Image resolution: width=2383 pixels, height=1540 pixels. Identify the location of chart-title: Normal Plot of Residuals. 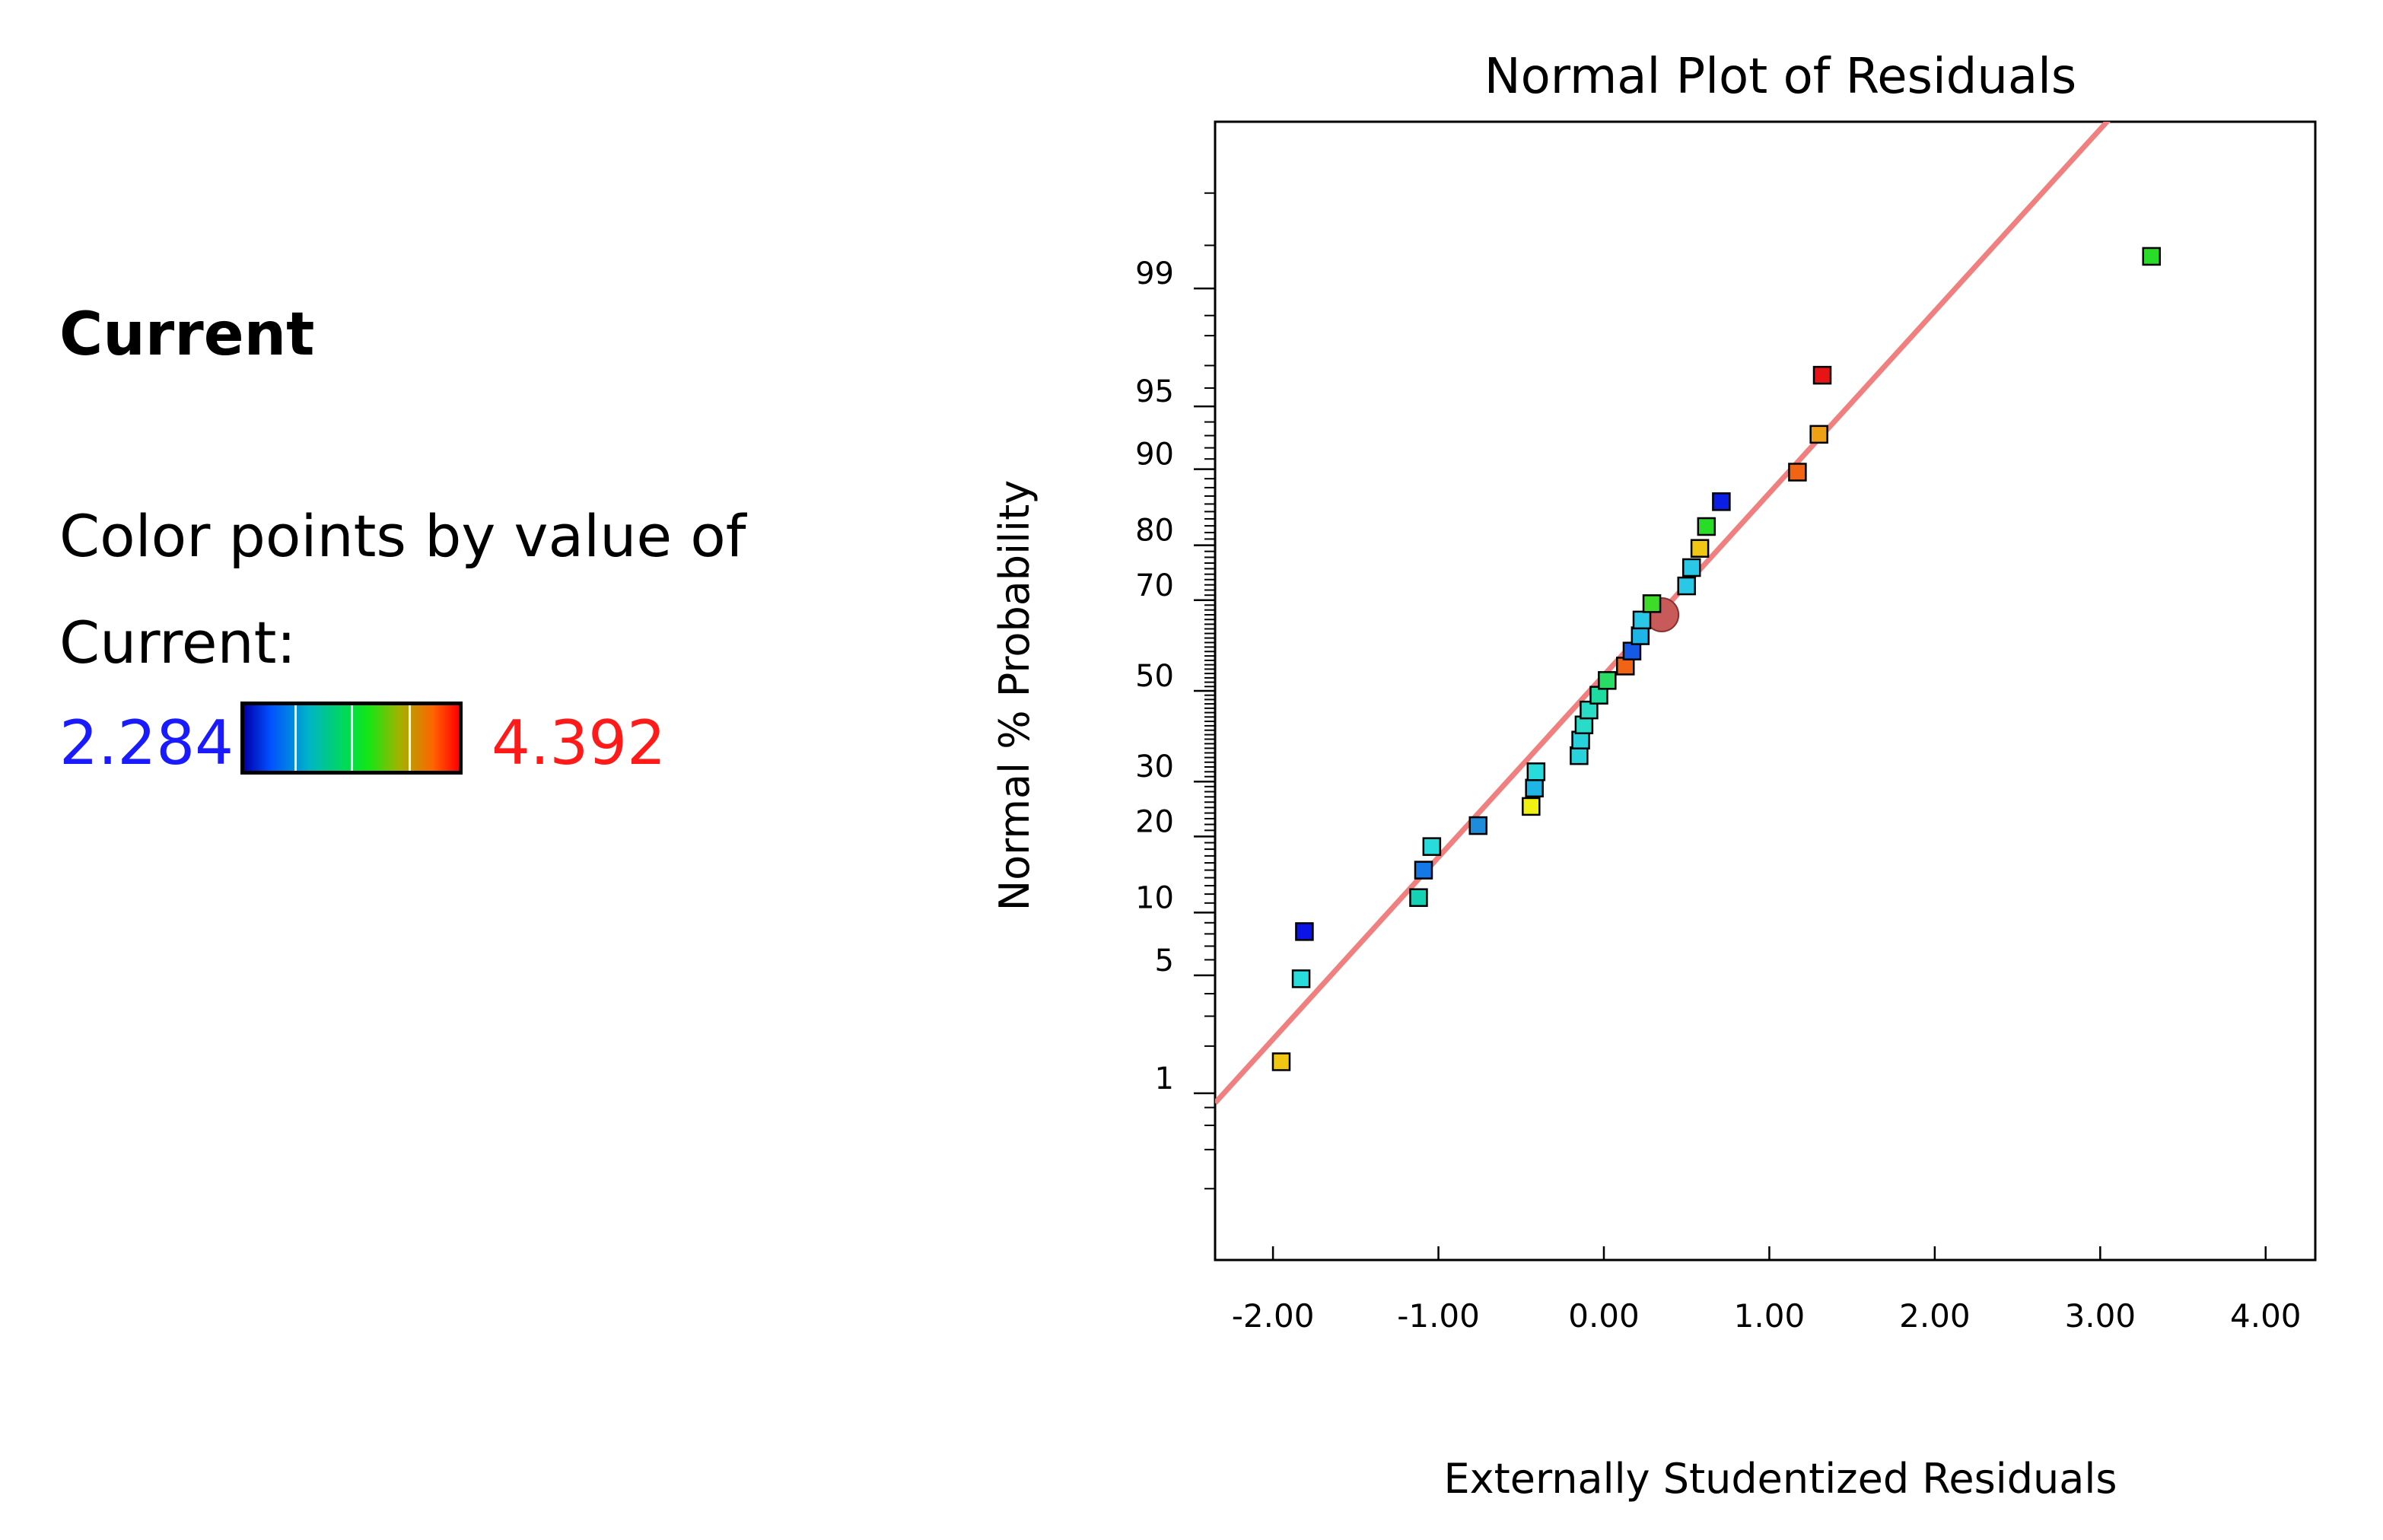
(1781, 77).